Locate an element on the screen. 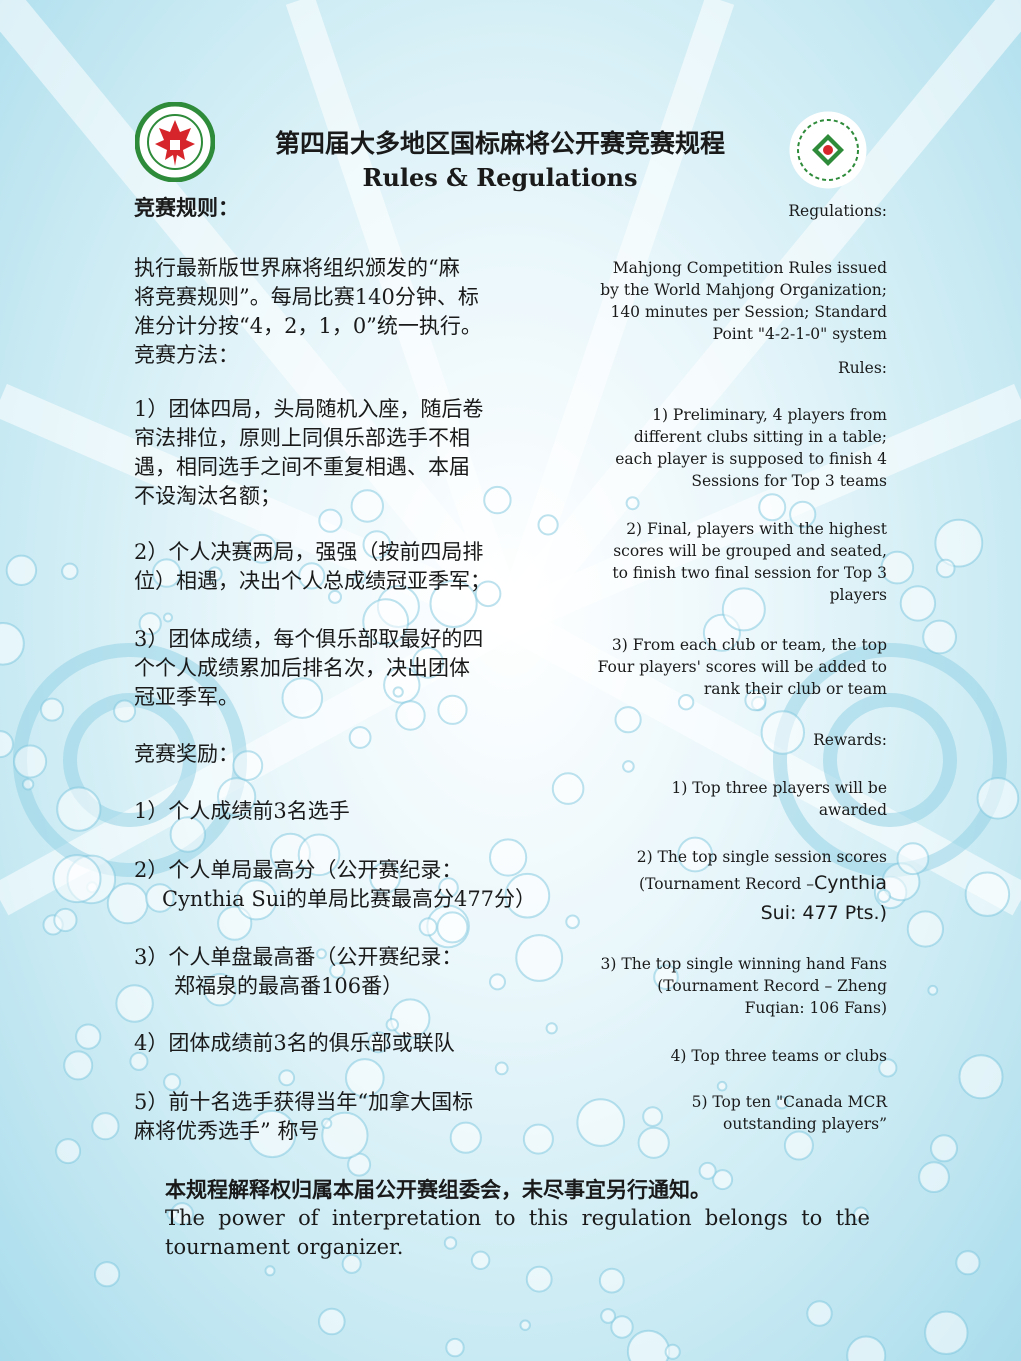 The image size is (1021, 1361). cn-rules-heading: 竞赛规则： is located at coordinates (186, 207).